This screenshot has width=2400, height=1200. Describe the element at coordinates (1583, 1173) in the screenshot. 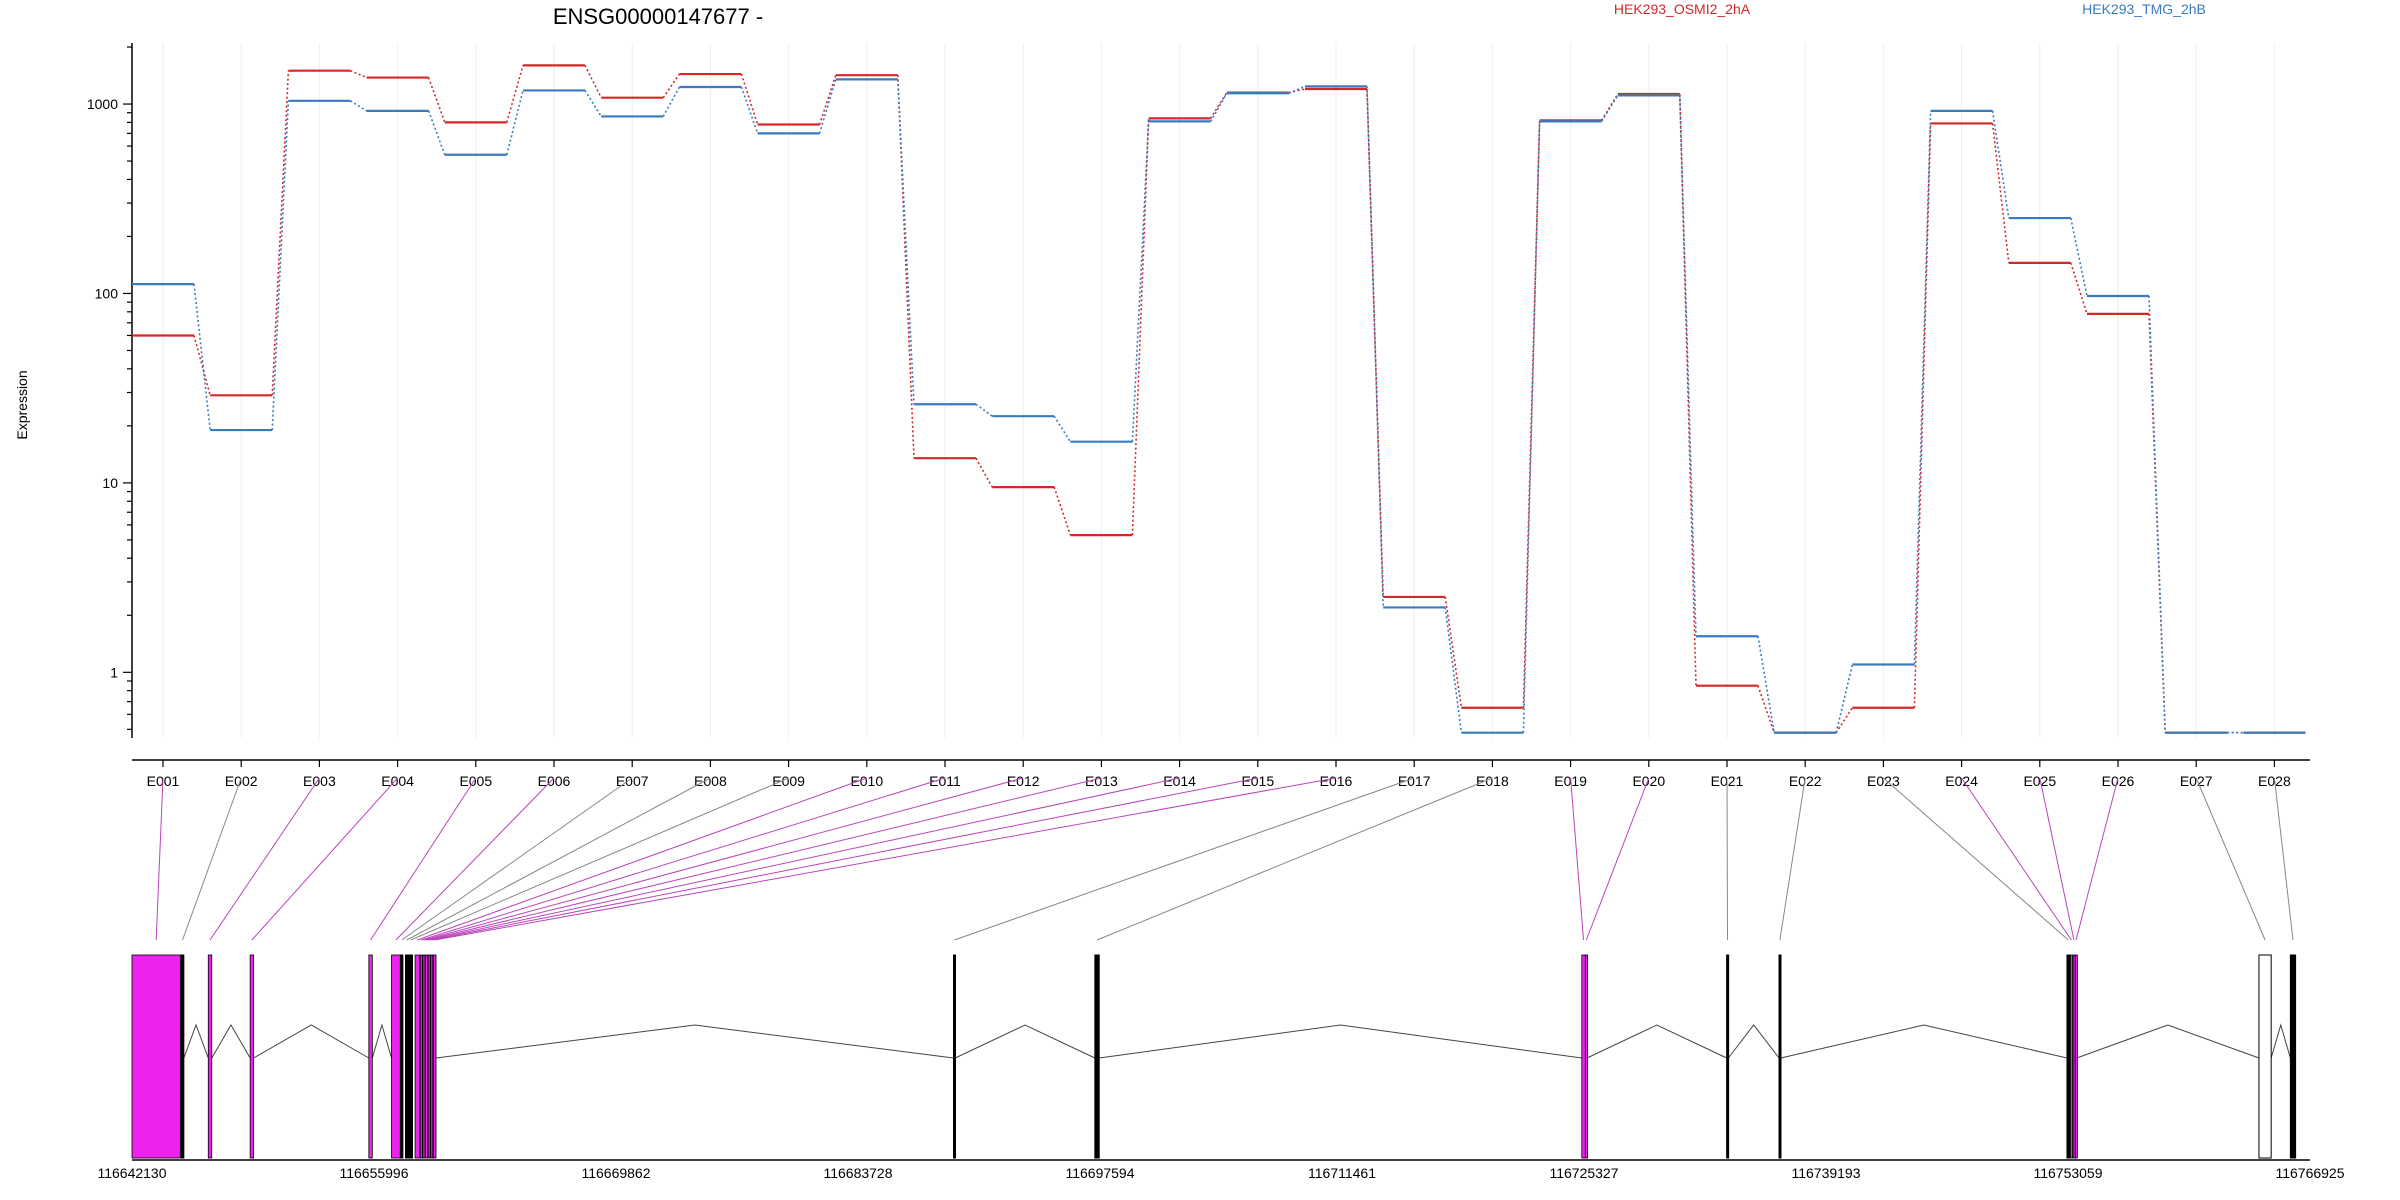

I see `coordinate-label: 116725327` at that location.